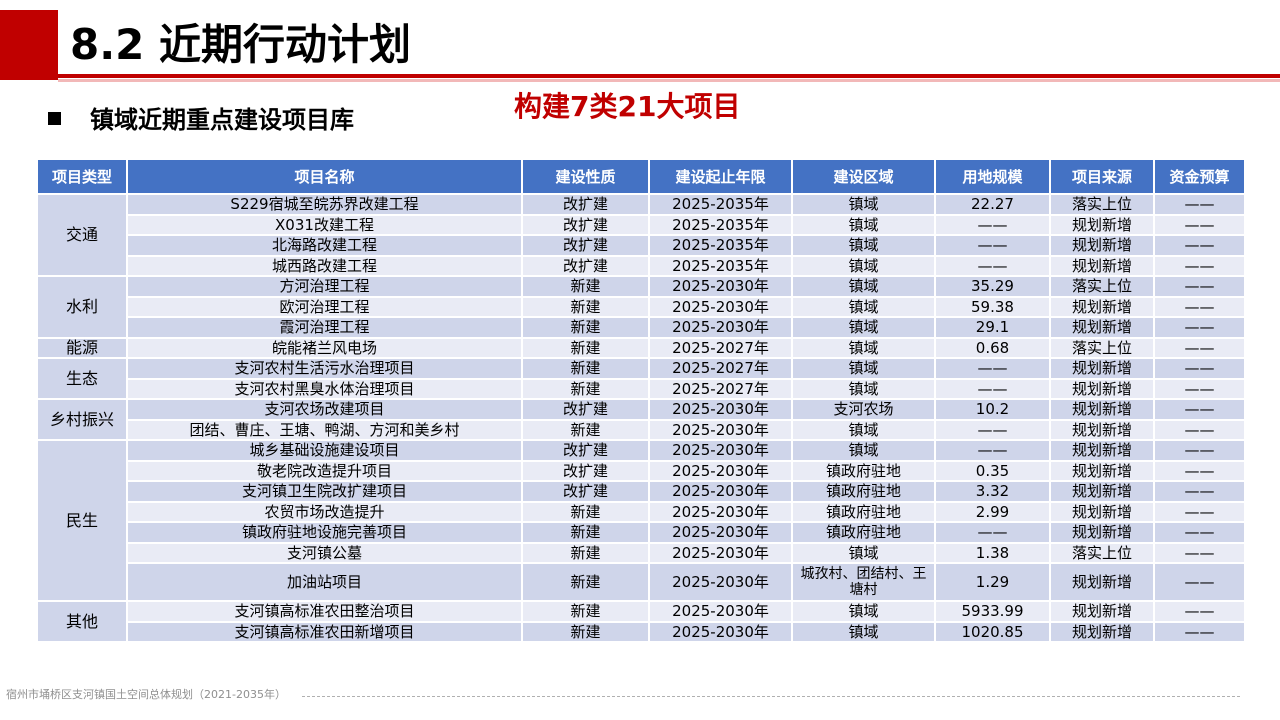 Image resolution: width=1280 pixels, height=720 pixels. I want to click on title-underline, so click(669, 76).